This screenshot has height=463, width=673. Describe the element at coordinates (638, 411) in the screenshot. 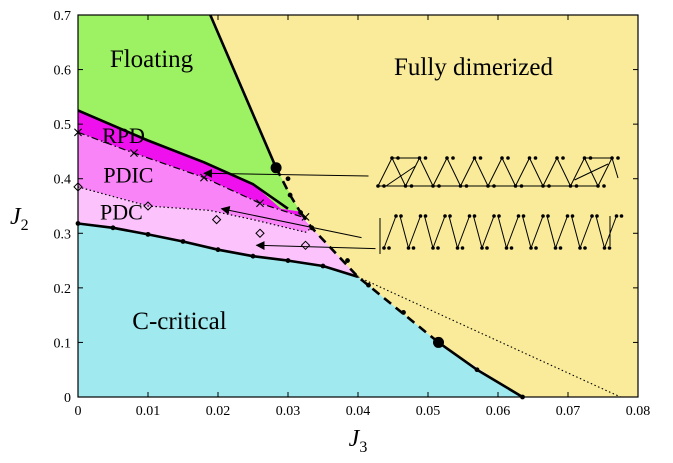

I see `x-tick-label-8: 0.08` at that location.